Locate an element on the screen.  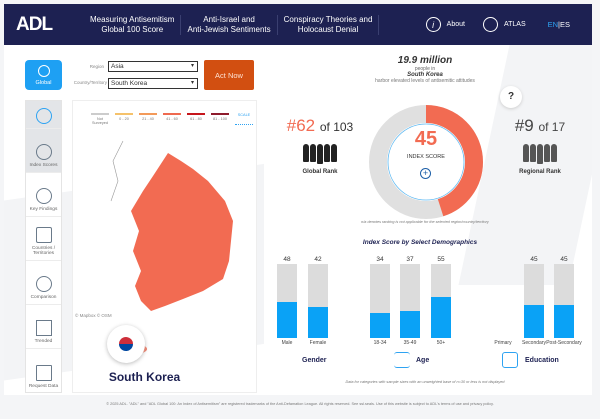
nav-line: Conspiracy Theories and is located at coordinates (328, 19).